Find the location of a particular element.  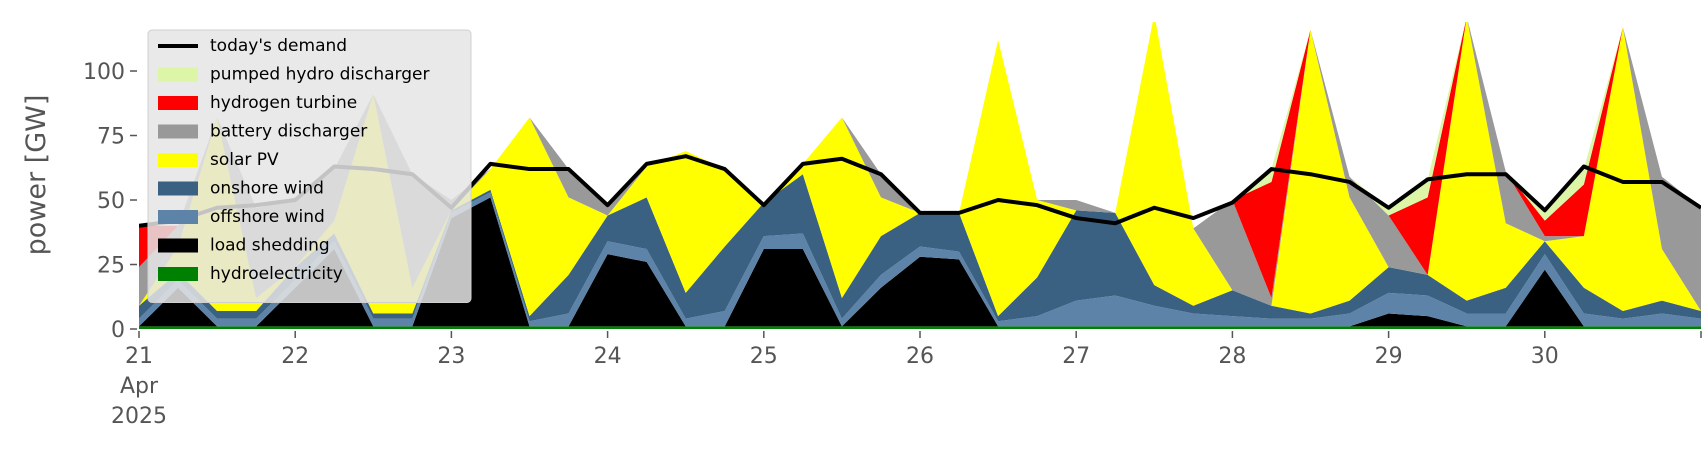

legend-label: solar PV is located at coordinates (244, 160).